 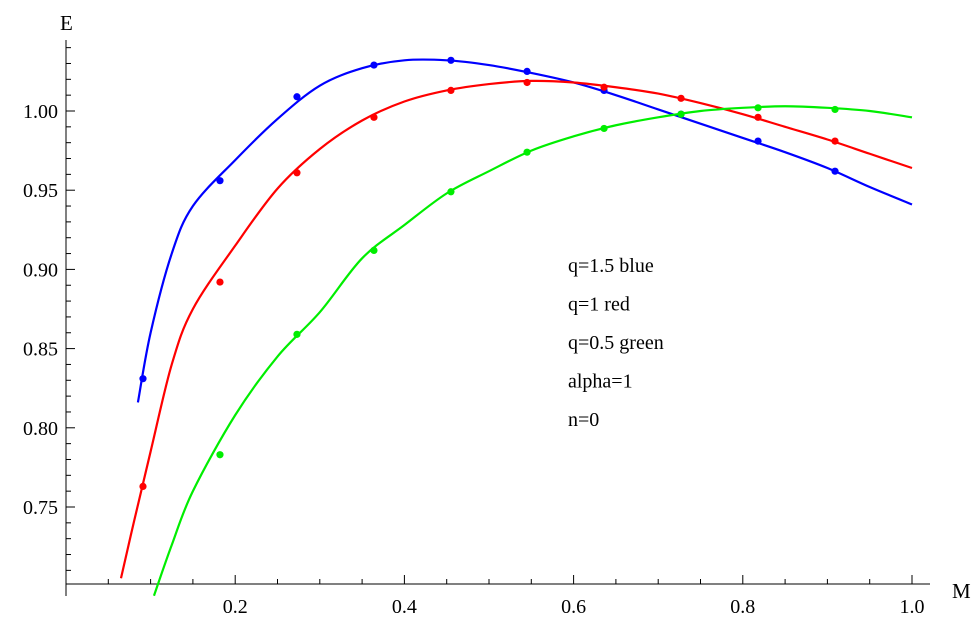 What do you see at coordinates (600, 382) in the screenshot?
I see `annotation-line: alpha=1` at bounding box center [600, 382].